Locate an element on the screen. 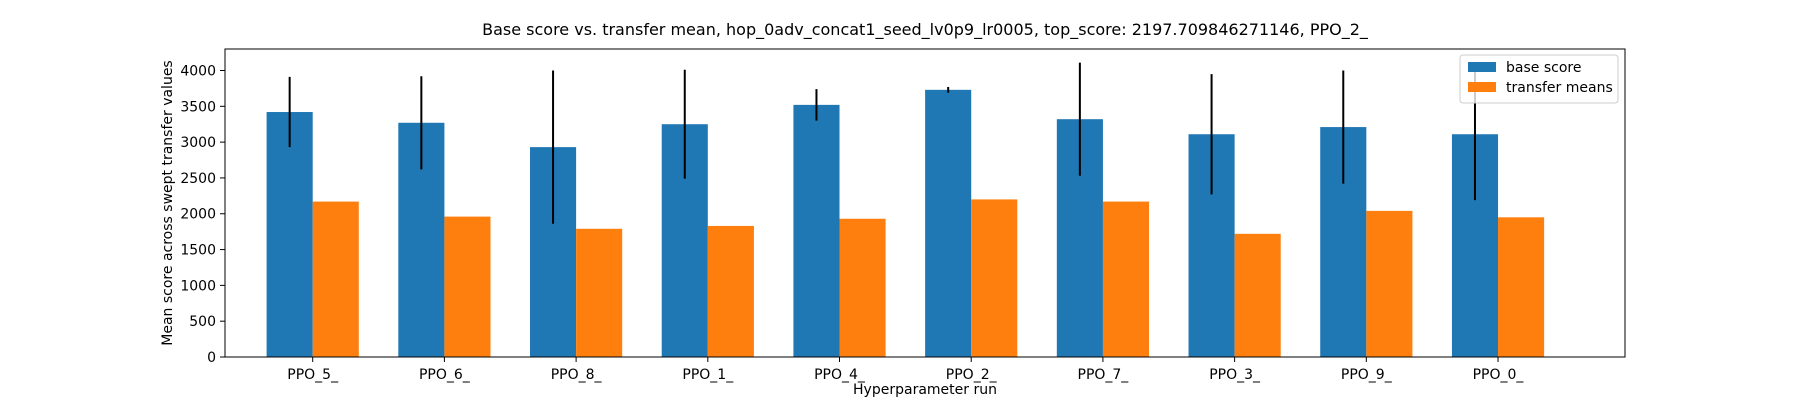 The height and width of the screenshot is (400, 1800). x-tick-label: PPO_3_ is located at coordinates (1235, 375).